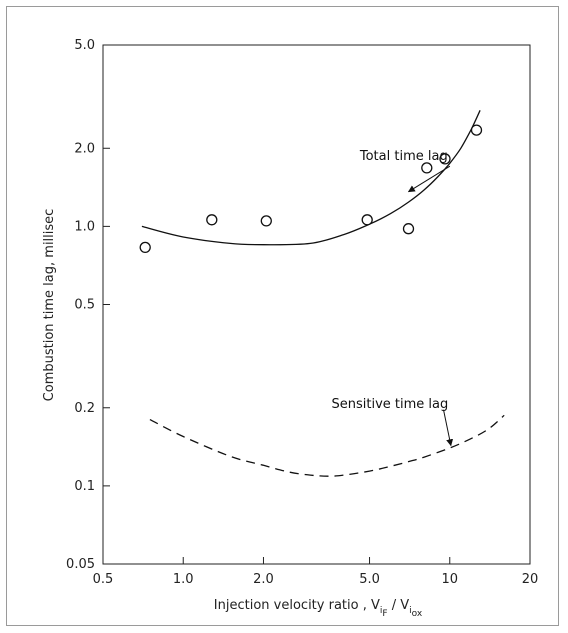  Describe the element at coordinates (311, 189) in the screenshot. I see `data-points` at that location.